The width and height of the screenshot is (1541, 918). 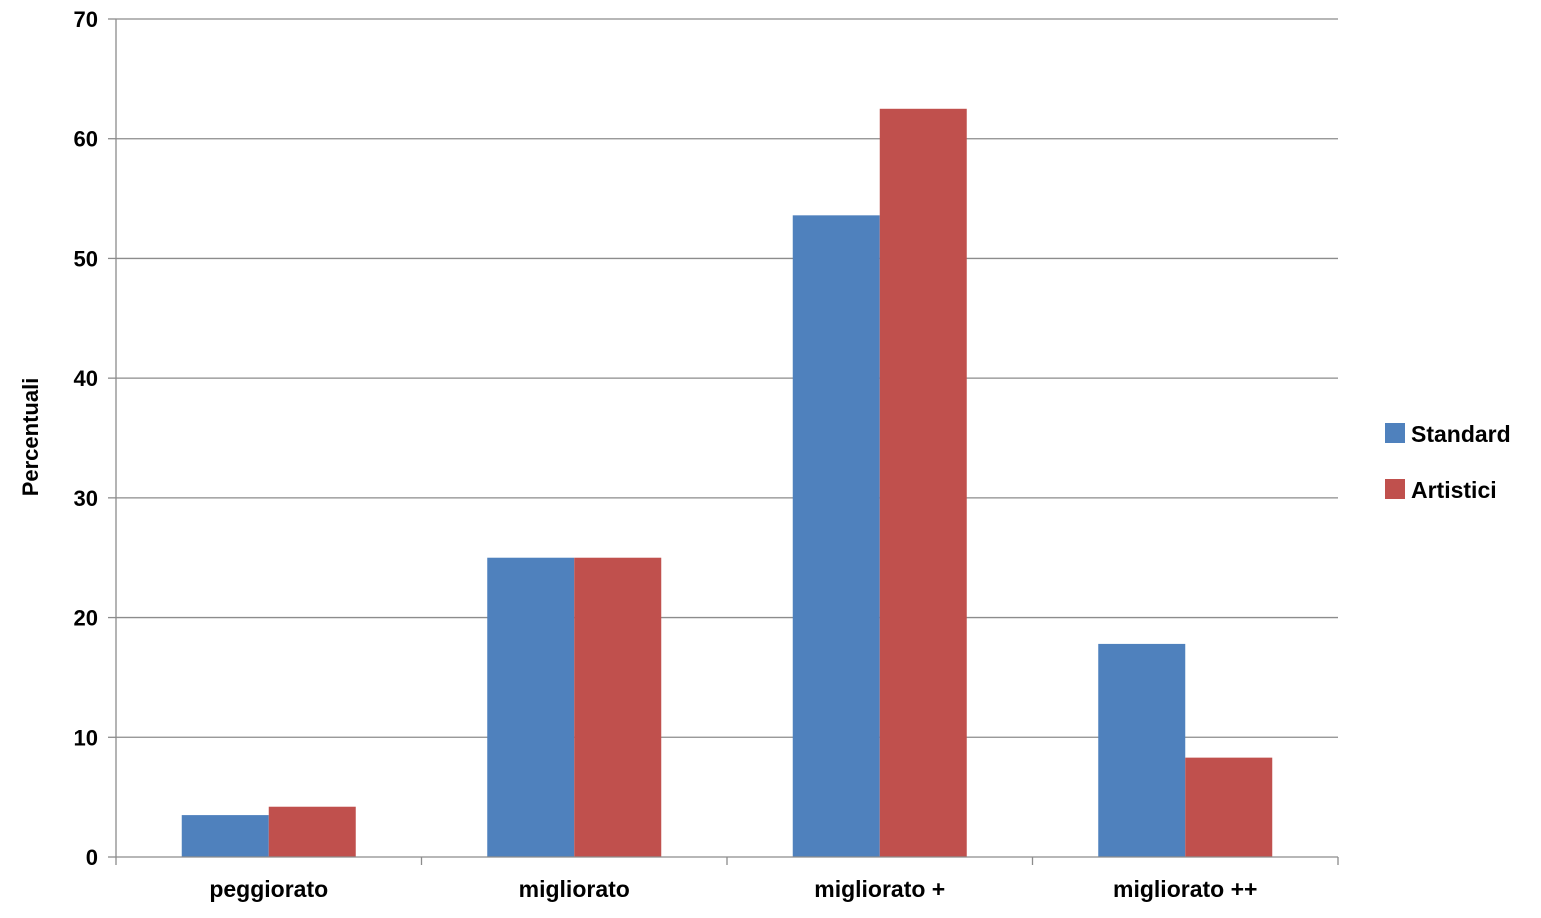 What do you see at coordinates (1448, 462) in the screenshot?
I see `legend: Standard Artistici` at bounding box center [1448, 462].